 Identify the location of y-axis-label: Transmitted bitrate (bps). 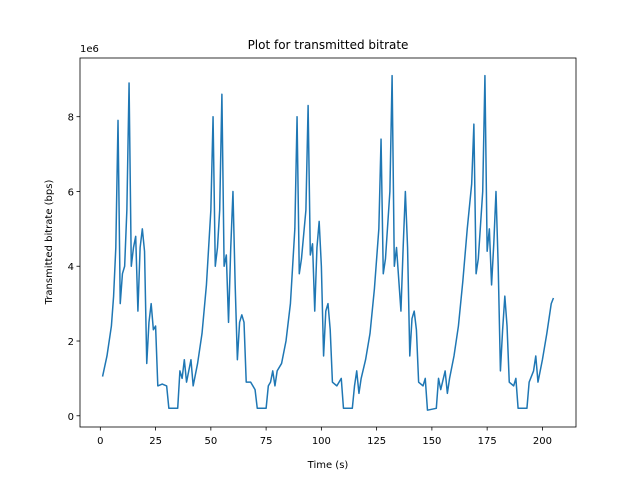
(49, 243).